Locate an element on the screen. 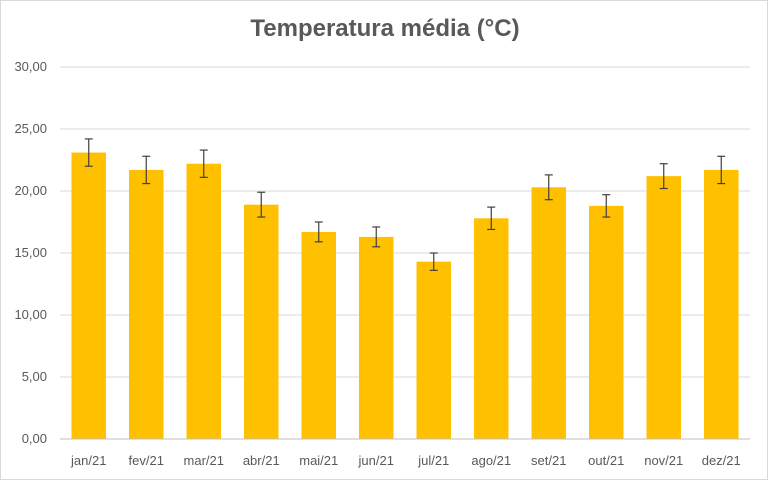 This screenshot has height=480, width=768. x-tick-label: fev/21 is located at coordinates (146, 460).